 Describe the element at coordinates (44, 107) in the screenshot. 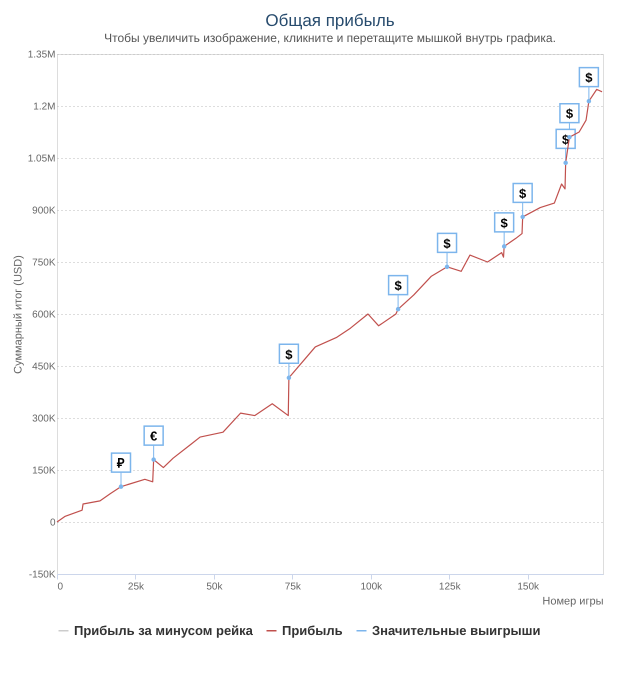

I see `y-tick-label: 1.2M` at that location.